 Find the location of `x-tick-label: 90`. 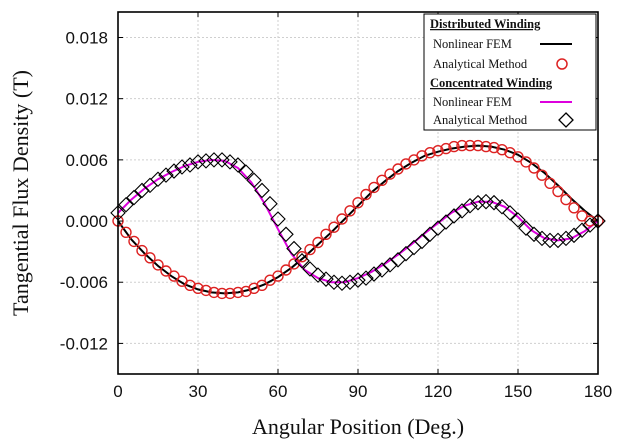

x-tick-label: 90 is located at coordinates (358, 391).